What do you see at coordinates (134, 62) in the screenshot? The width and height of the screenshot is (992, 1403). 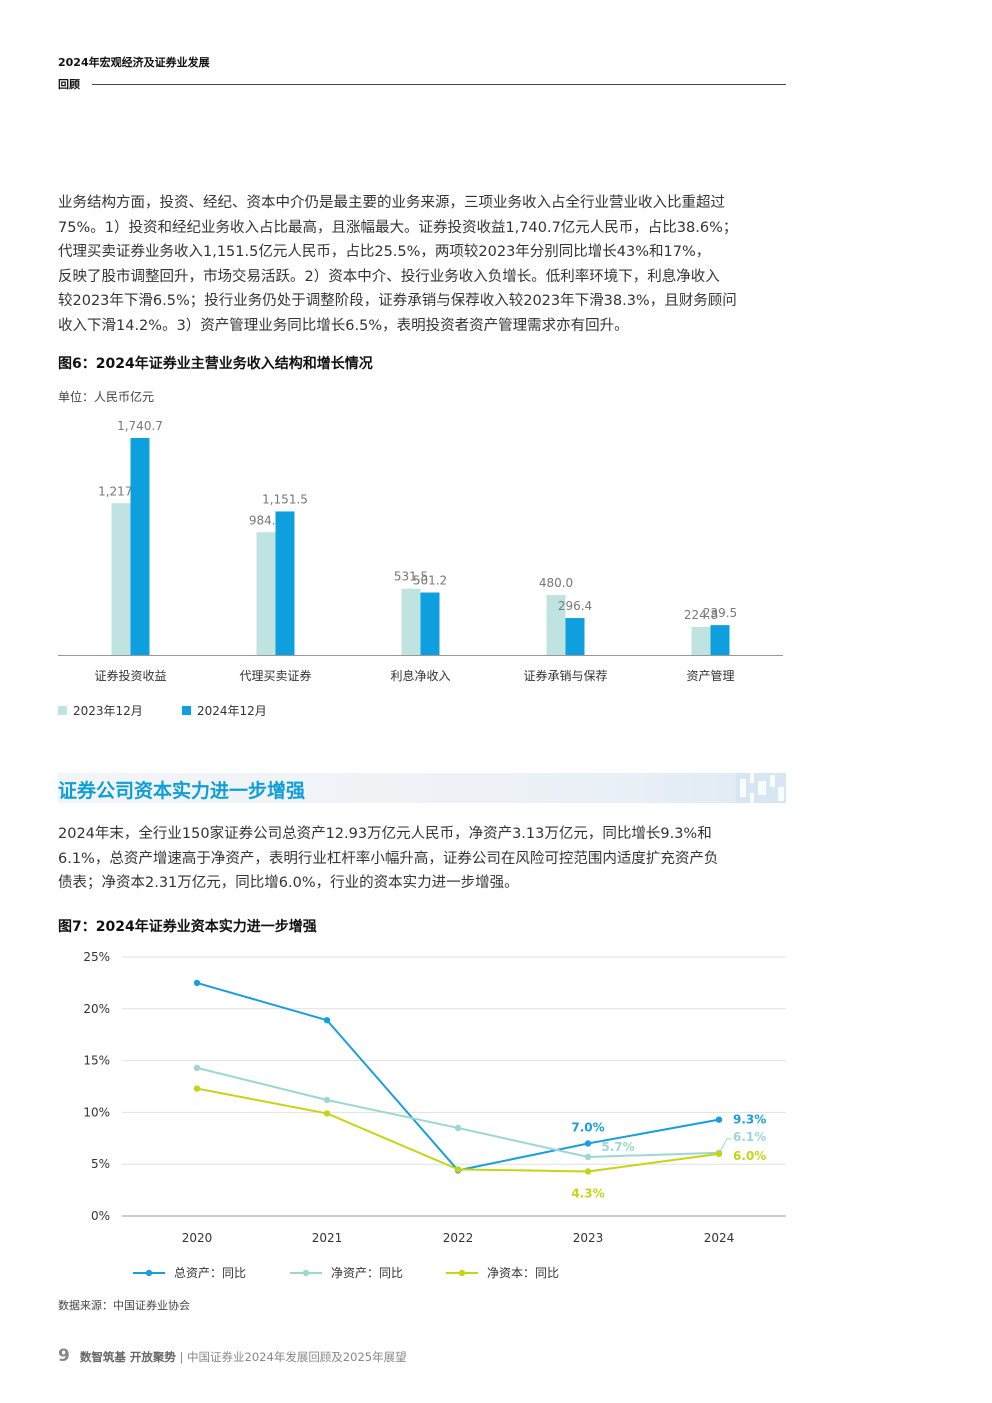 I see `report-title: 2024年宏观经济及证券业发展` at bounding box center [134, 62].